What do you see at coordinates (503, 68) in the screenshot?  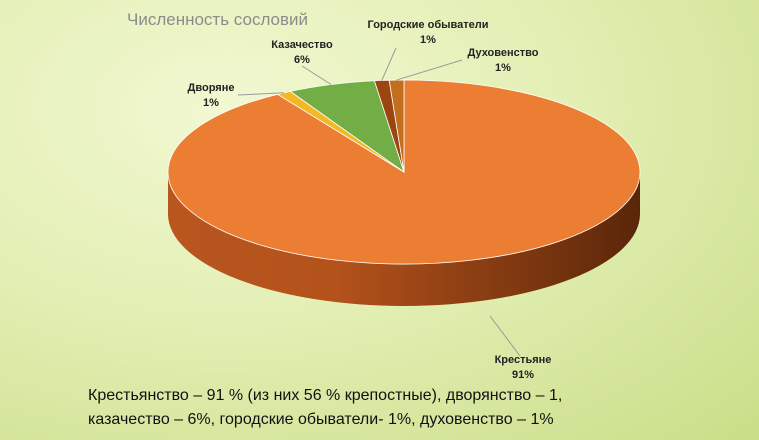 I see `label-duhovenstvo-value: 1%` at bounding box center [503, 68].